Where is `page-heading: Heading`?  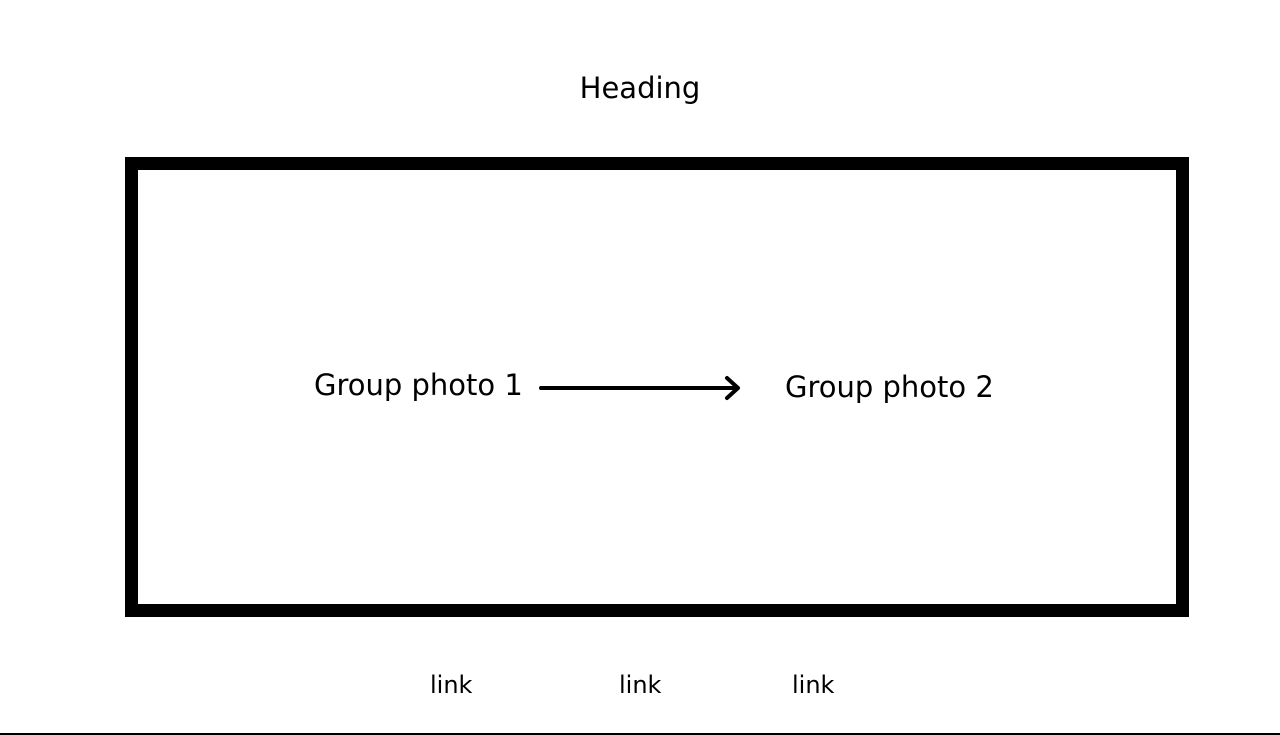 page-heading: Heading is located at coordinates (640, 88).